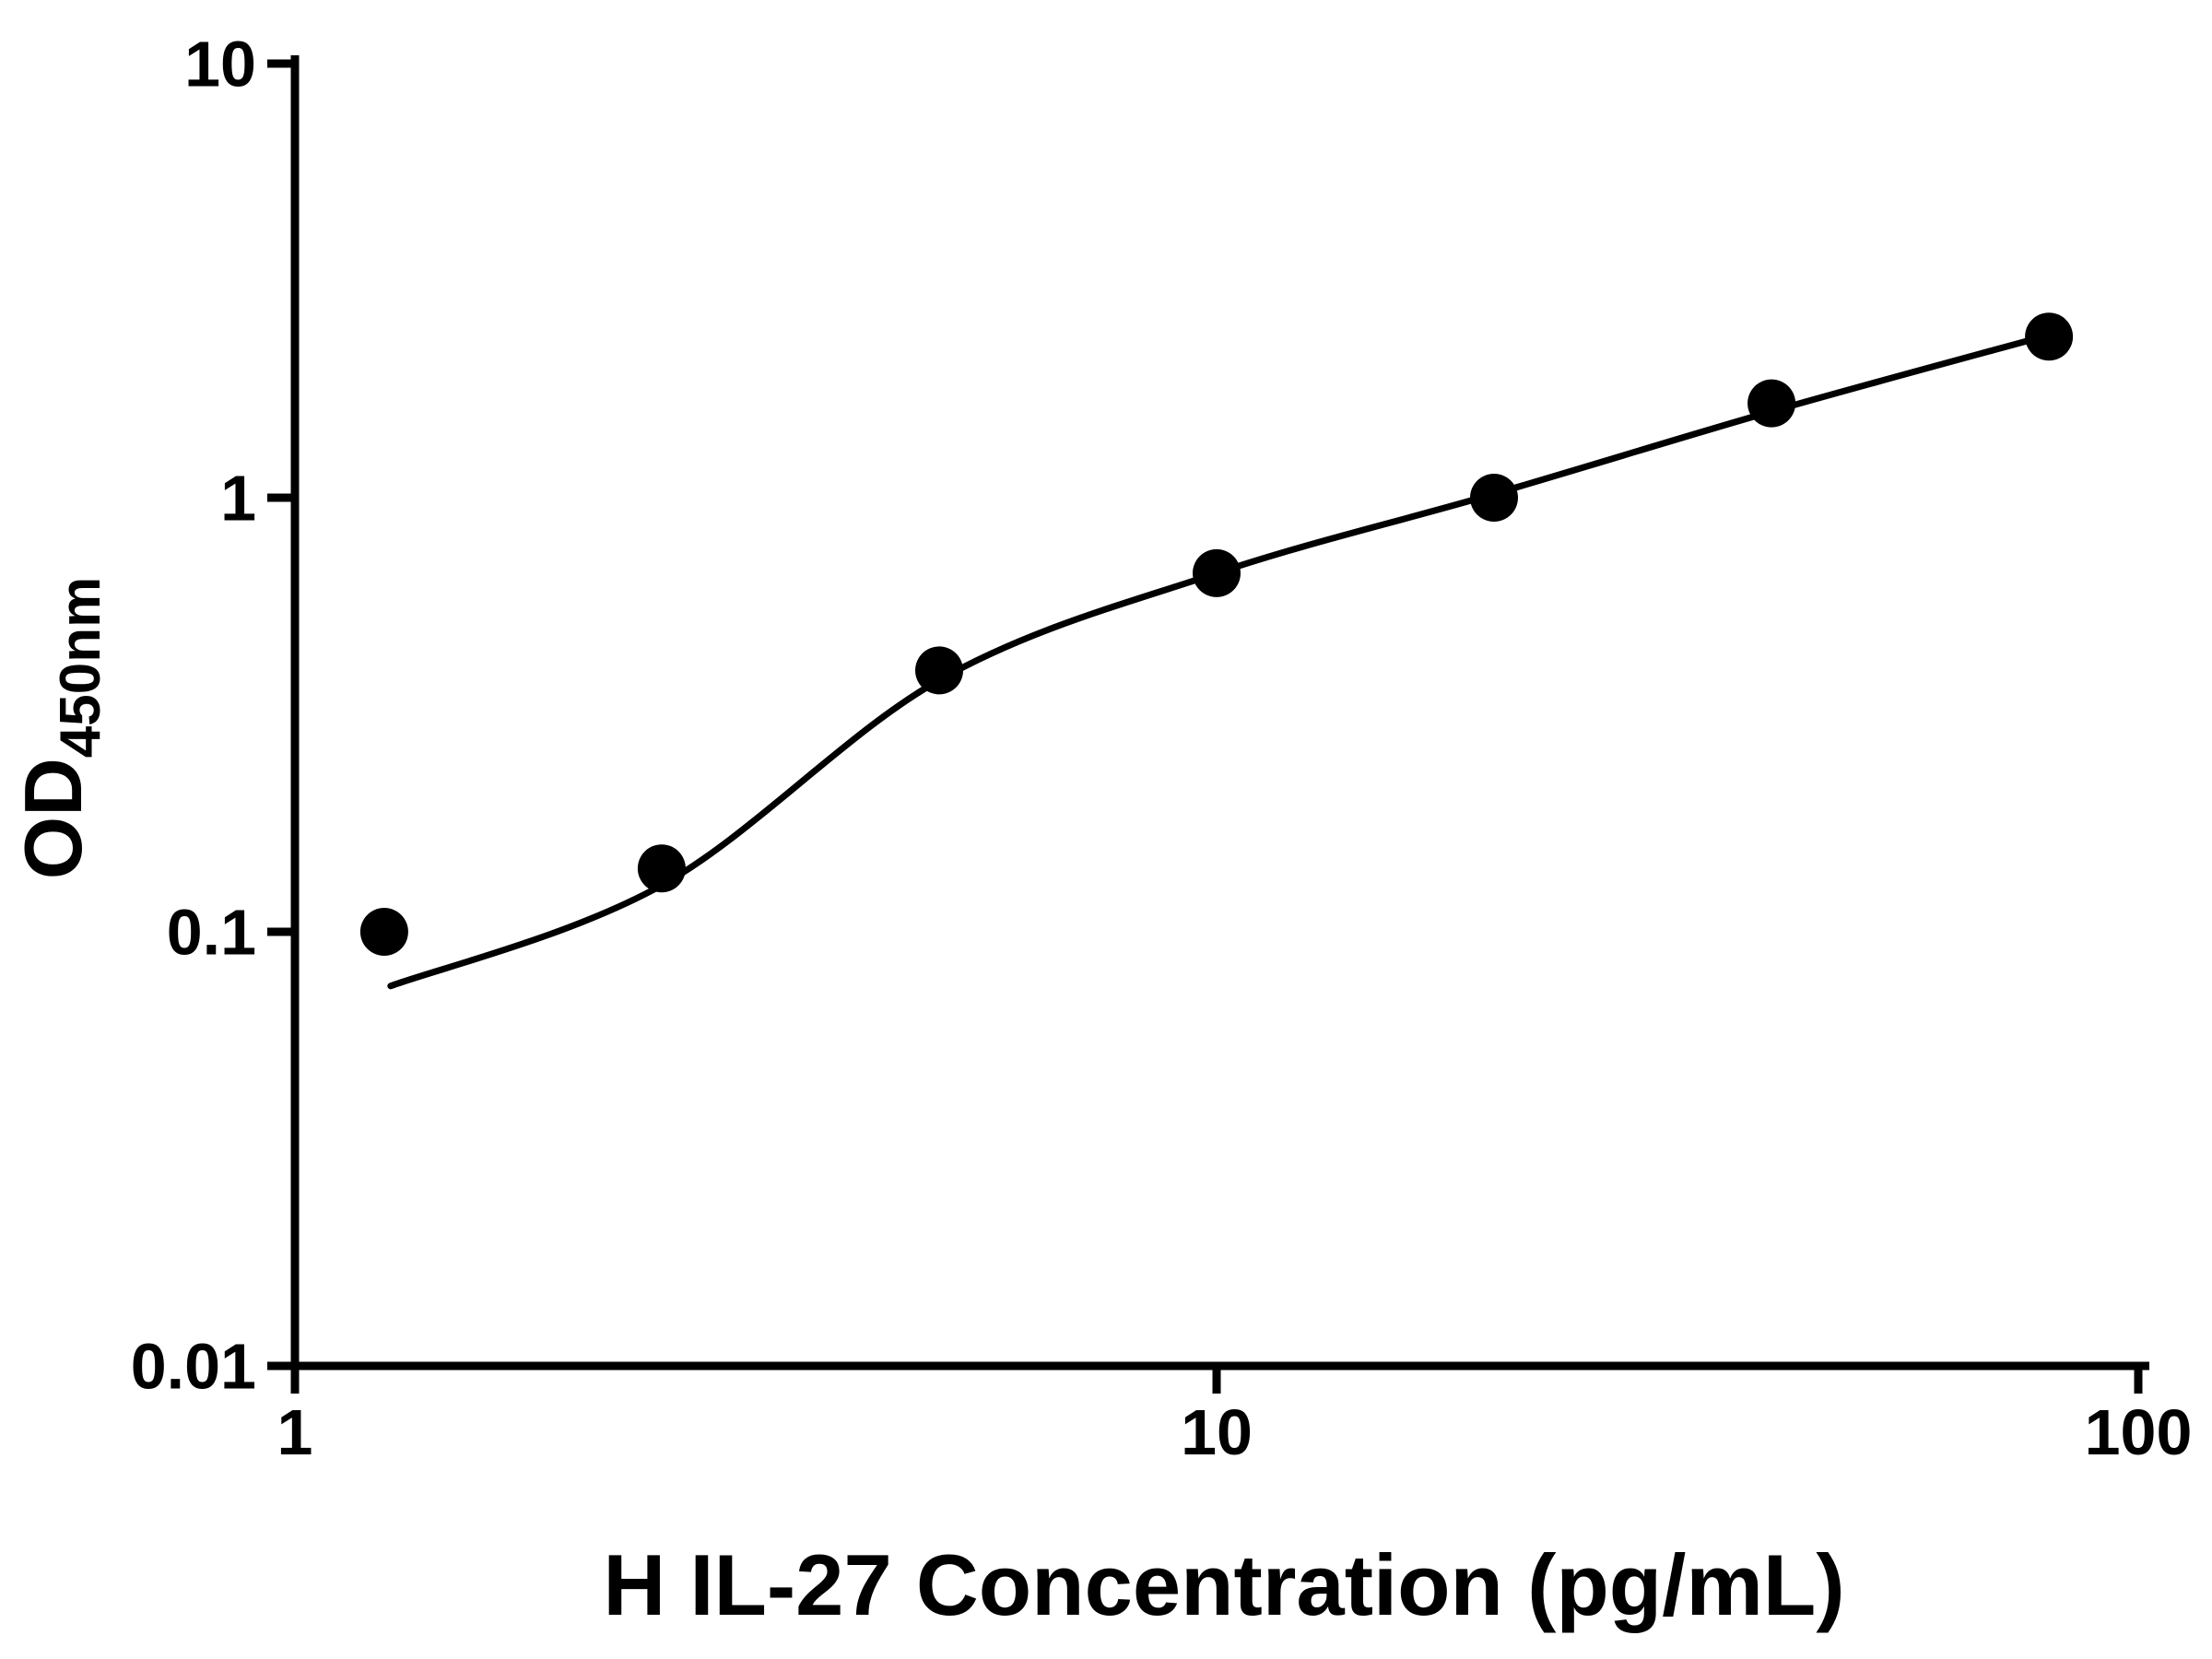 The width and height of the screenshot is (2212, 1659). Describe the element at coordinates (238, 499) in the screenshot. I see `y-tick-label: 1` at that location.